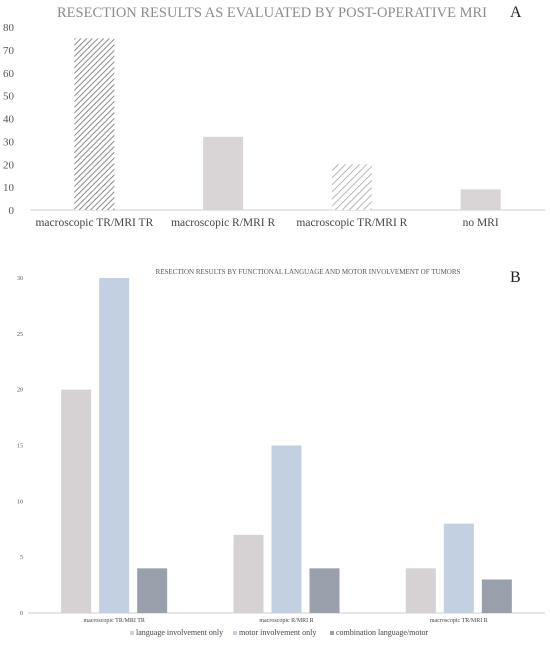 The image size is (550, 650). I want to click on chart-a-y-ticks: 0 10 20 30 40 50 60 70 80, so click(9, 119).